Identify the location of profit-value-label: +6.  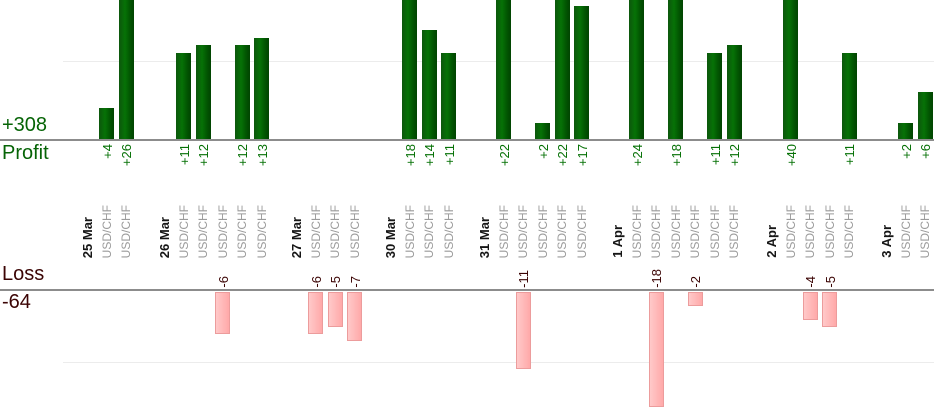
(925, 151).